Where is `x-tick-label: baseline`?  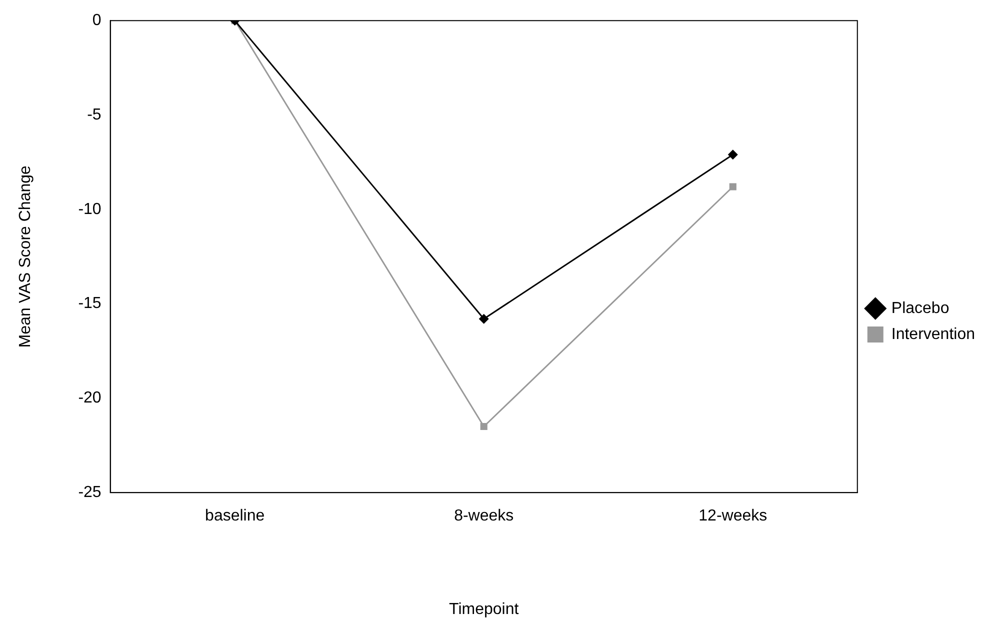
x-tick-label: baseline is located at coordinates (235, 516).